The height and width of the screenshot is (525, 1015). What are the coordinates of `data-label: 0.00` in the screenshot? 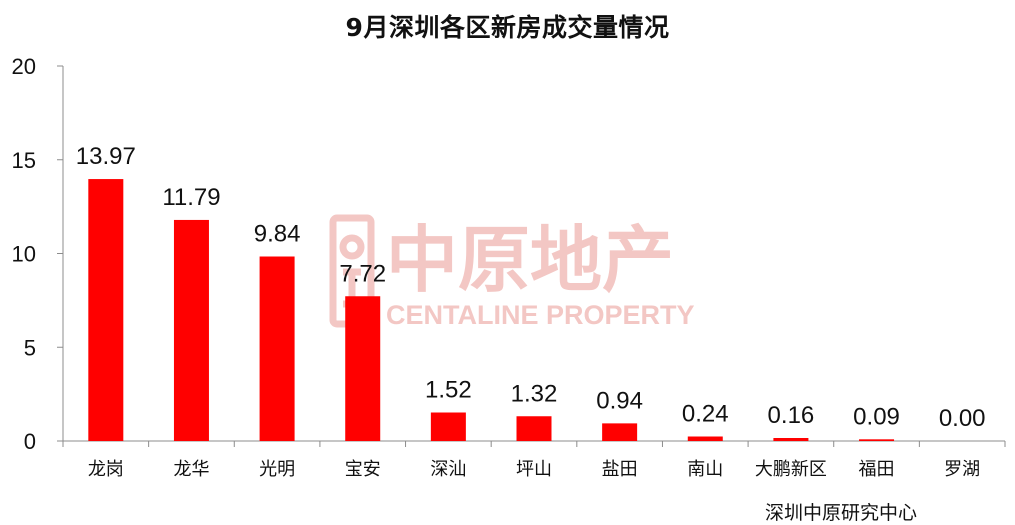 It's located at (962, 418).